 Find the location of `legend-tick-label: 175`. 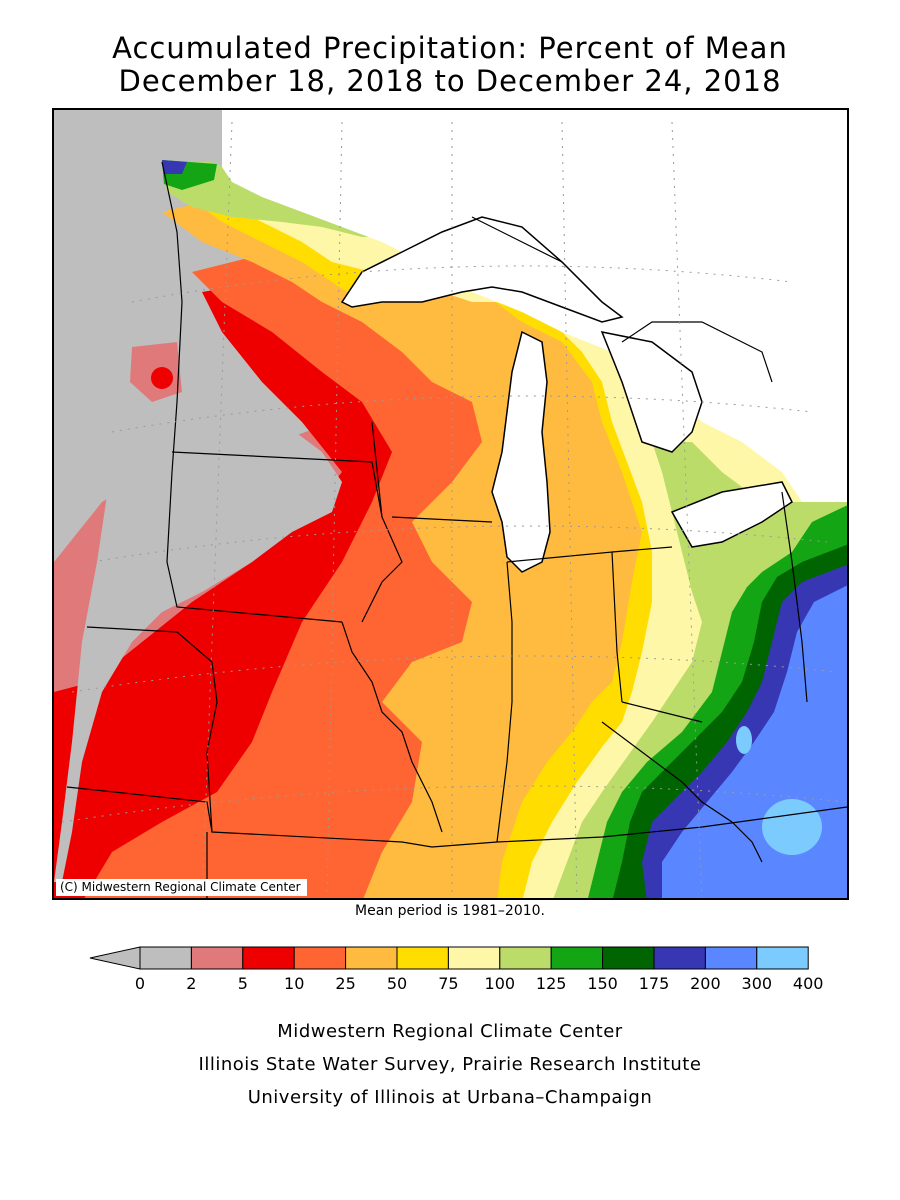

legend-tick-label: 175 is located at coordinates (654, 983).